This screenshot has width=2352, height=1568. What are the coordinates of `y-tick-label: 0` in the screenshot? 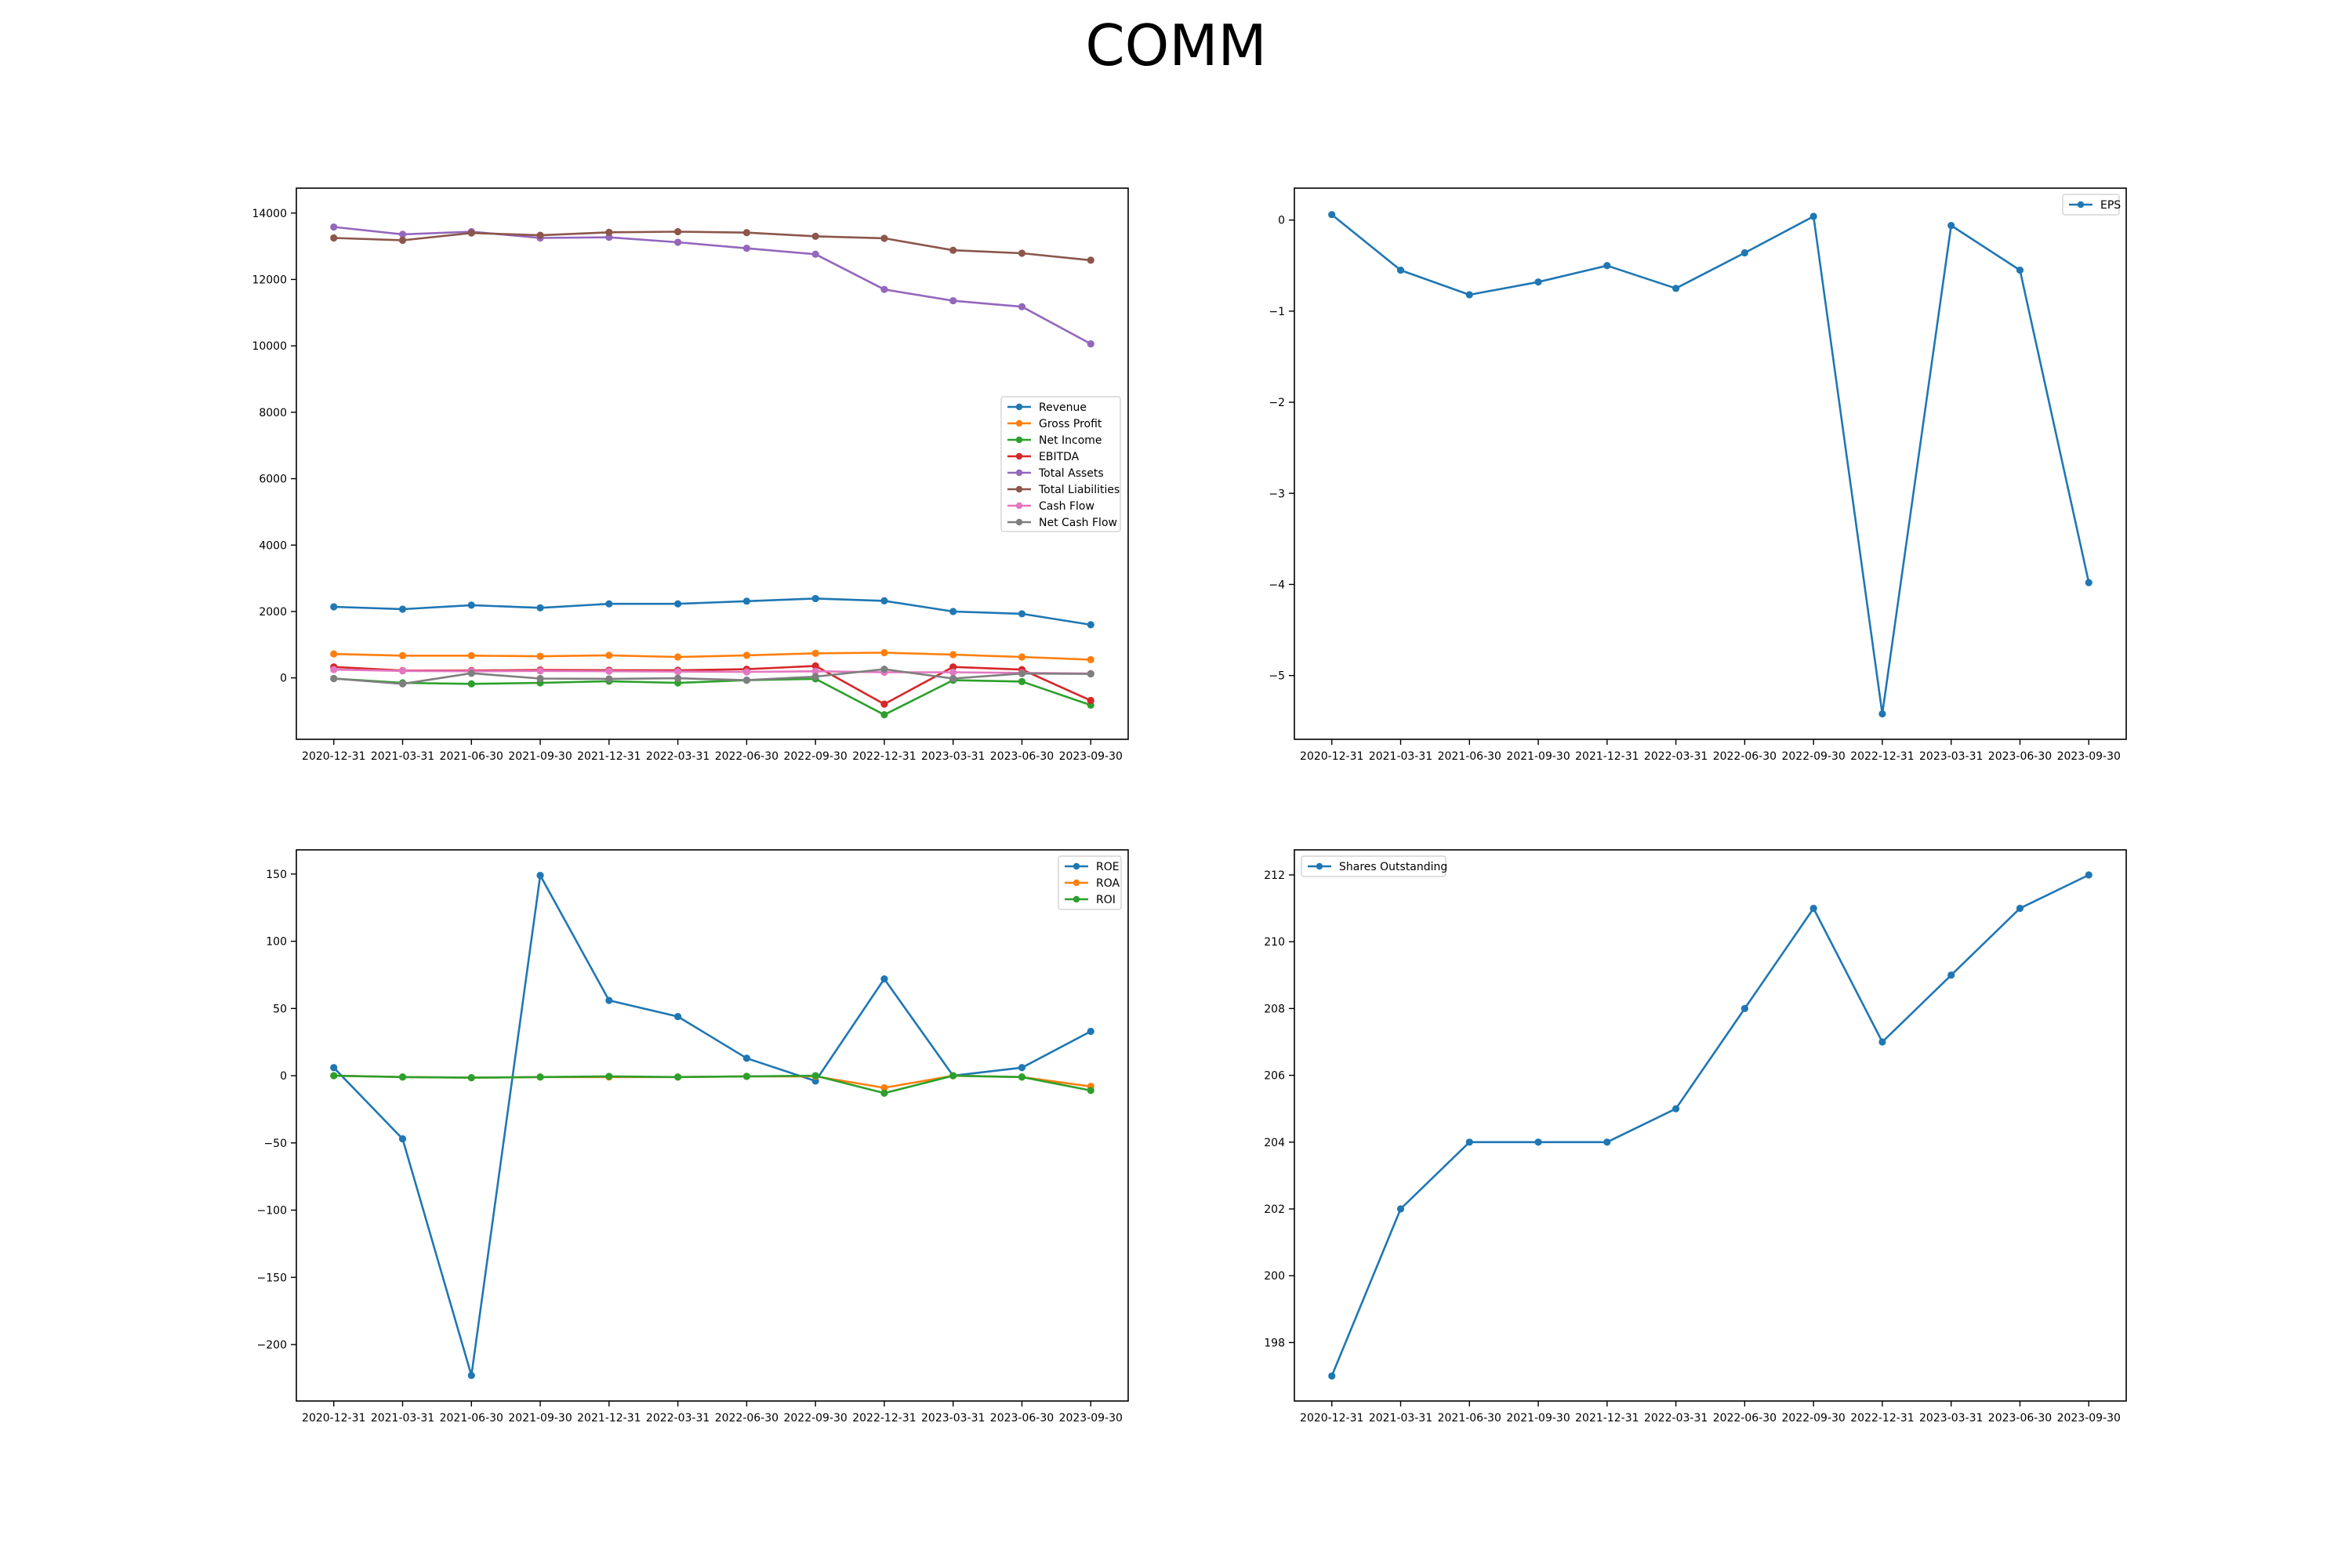 It's located at (1281, 221).